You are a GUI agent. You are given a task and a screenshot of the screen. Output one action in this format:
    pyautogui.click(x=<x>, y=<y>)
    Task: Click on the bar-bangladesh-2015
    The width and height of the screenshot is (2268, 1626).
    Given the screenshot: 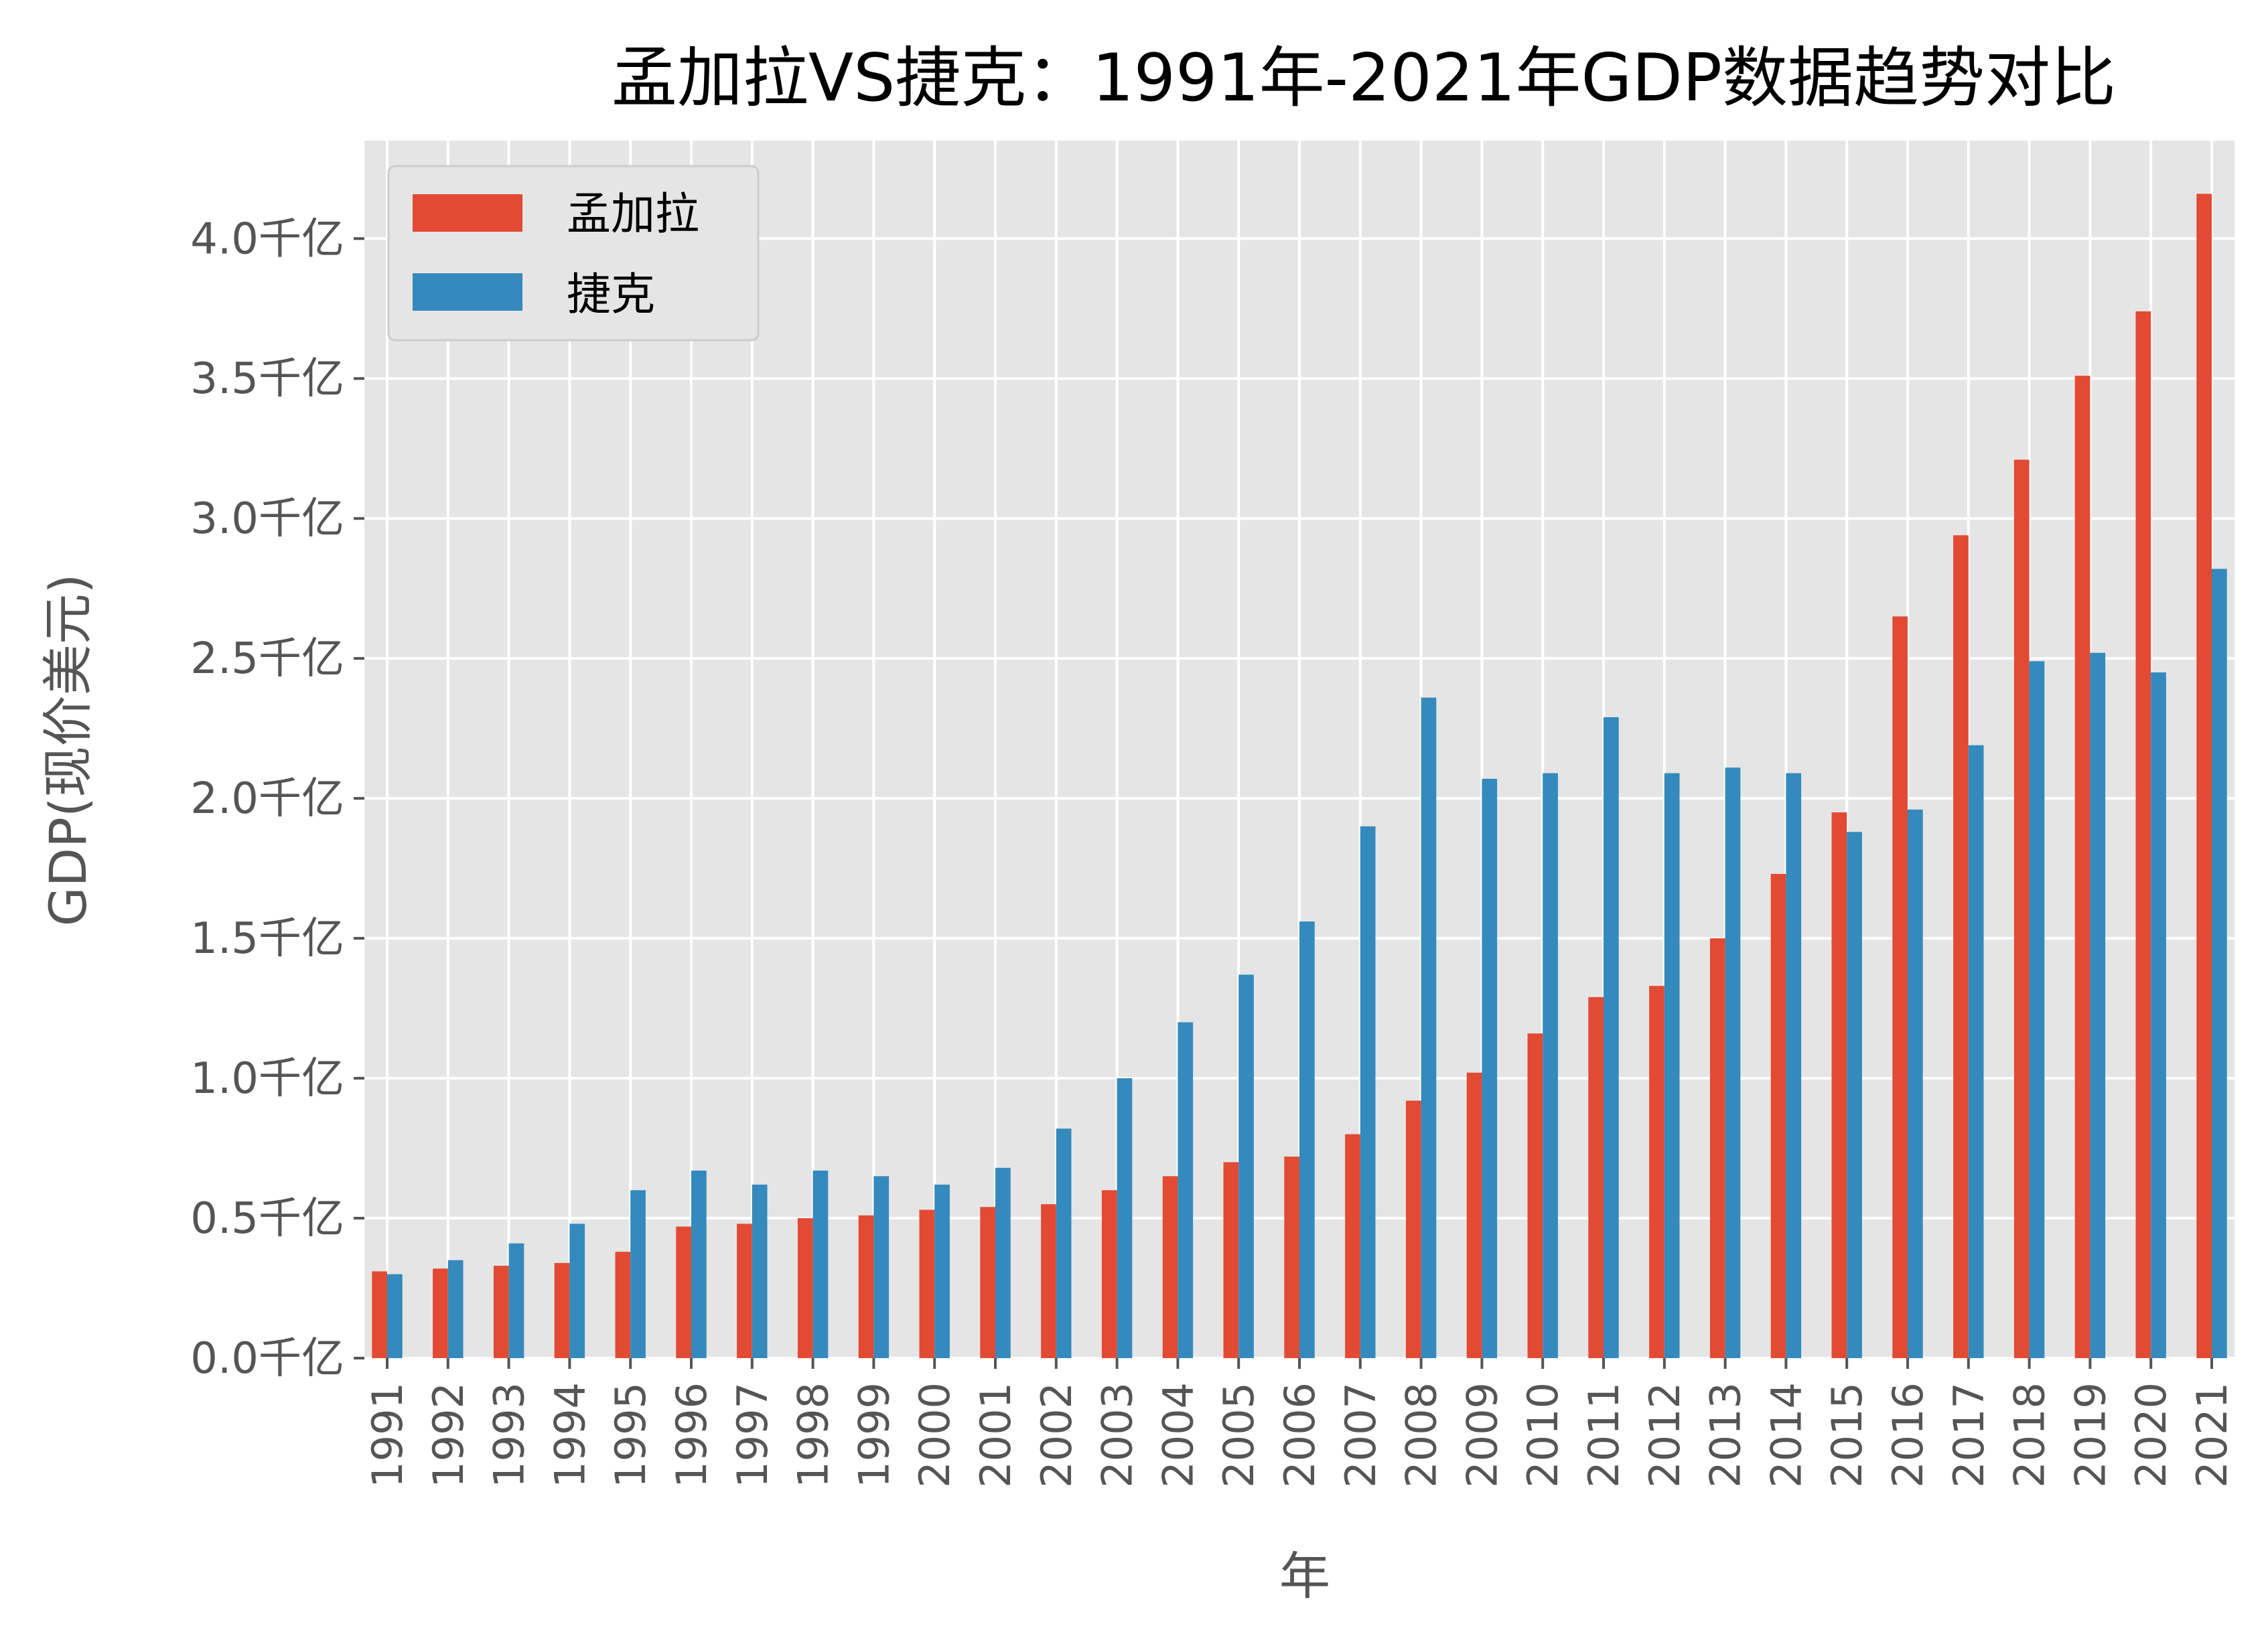 What is the action you would take?
    pyautogui.click(x=1839, y=1085)
    